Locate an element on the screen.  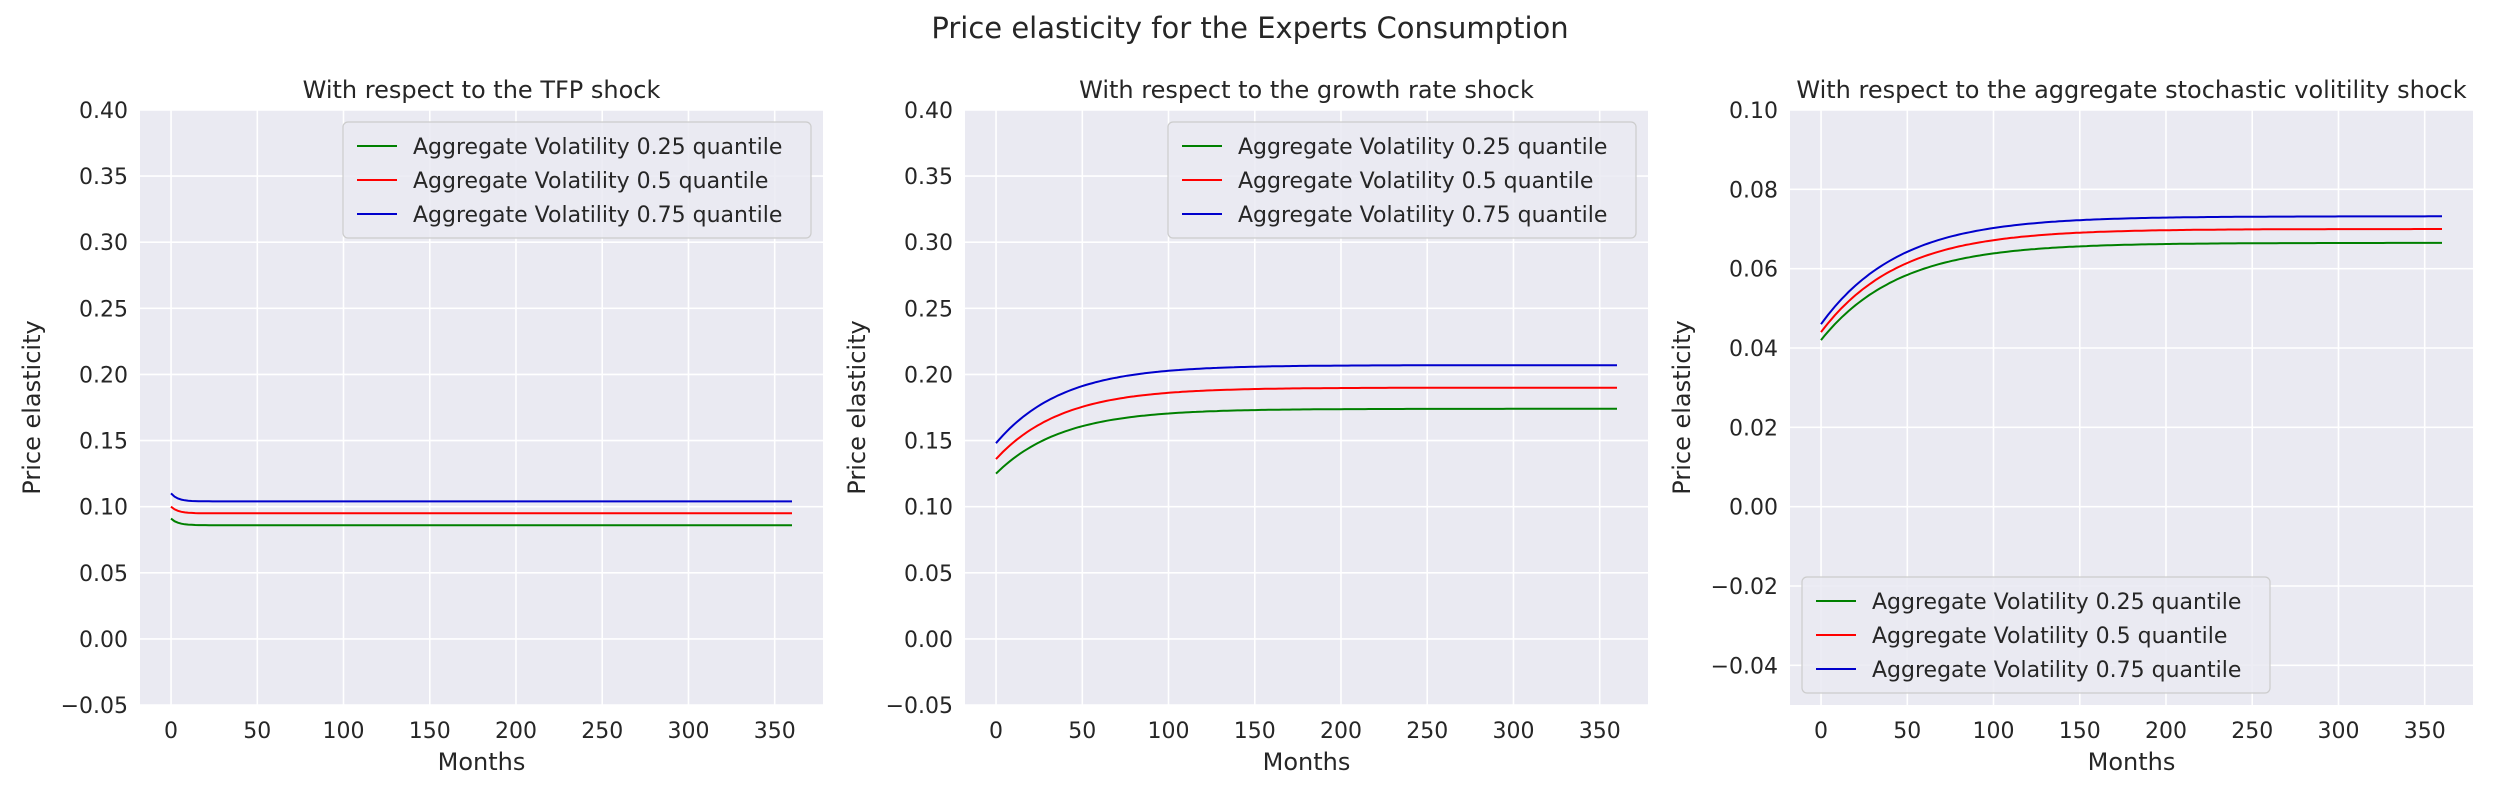
y-tick-label: 0.02 is located at coordinates (1753, 428).